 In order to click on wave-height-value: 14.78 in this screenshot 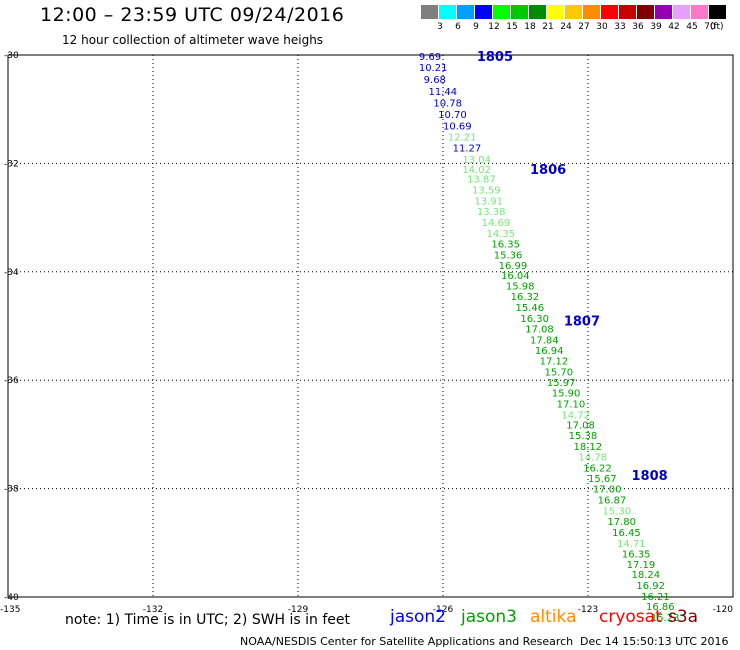, I will do `click(592, 458)`.